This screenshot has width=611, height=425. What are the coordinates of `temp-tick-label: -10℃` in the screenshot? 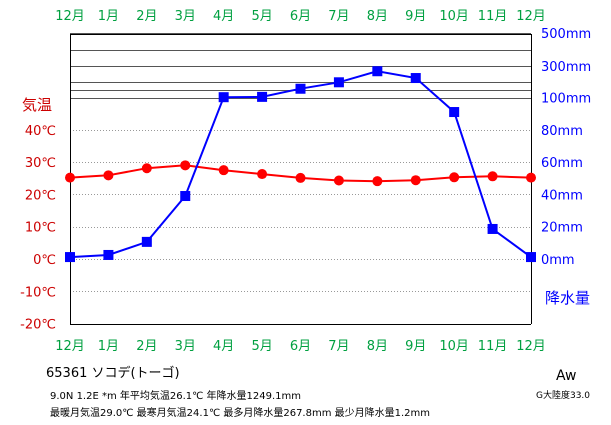 It's located at (38, 292).